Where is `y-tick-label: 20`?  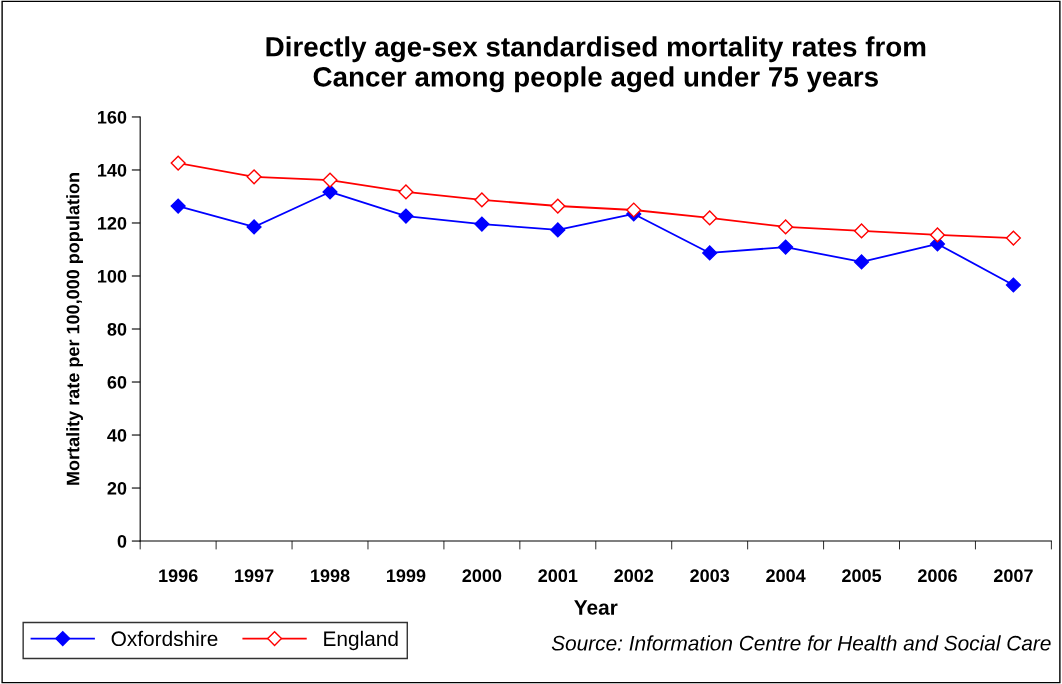
y-tick-label: 20 is located at coordinates (117, 488).